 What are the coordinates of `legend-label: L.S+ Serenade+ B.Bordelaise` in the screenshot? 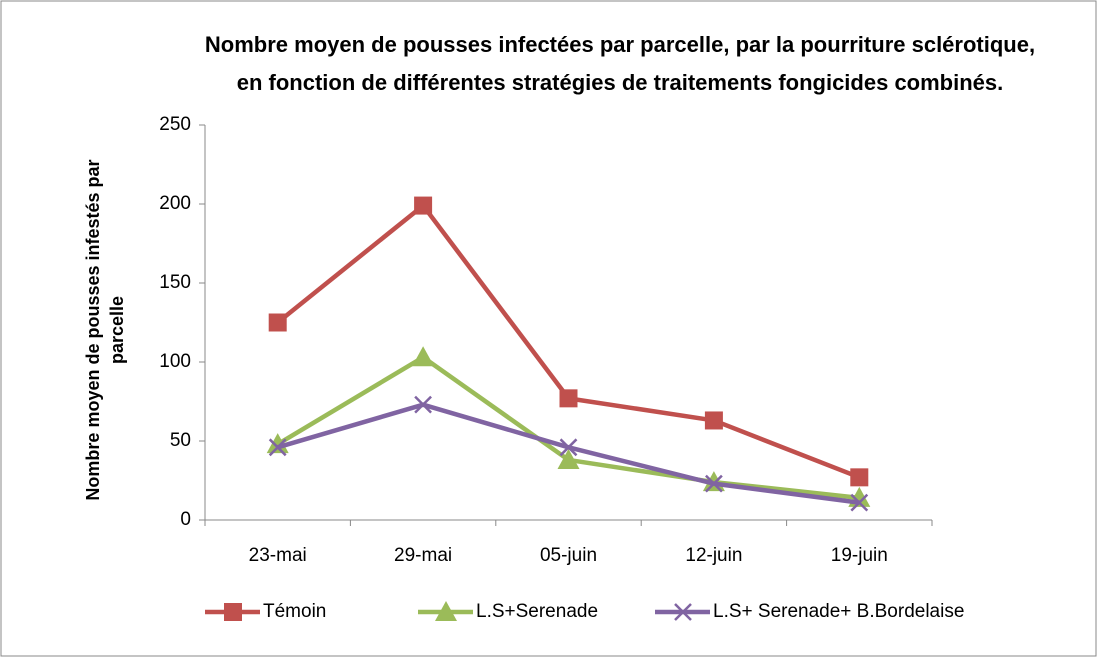 It's located at (838, 611).